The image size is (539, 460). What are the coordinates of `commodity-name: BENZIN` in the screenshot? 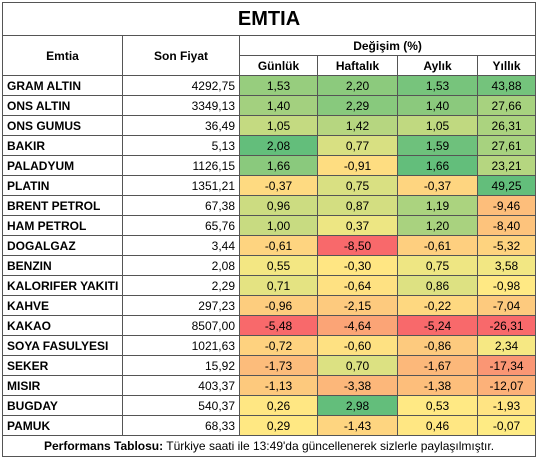 It's located at (62, 265).